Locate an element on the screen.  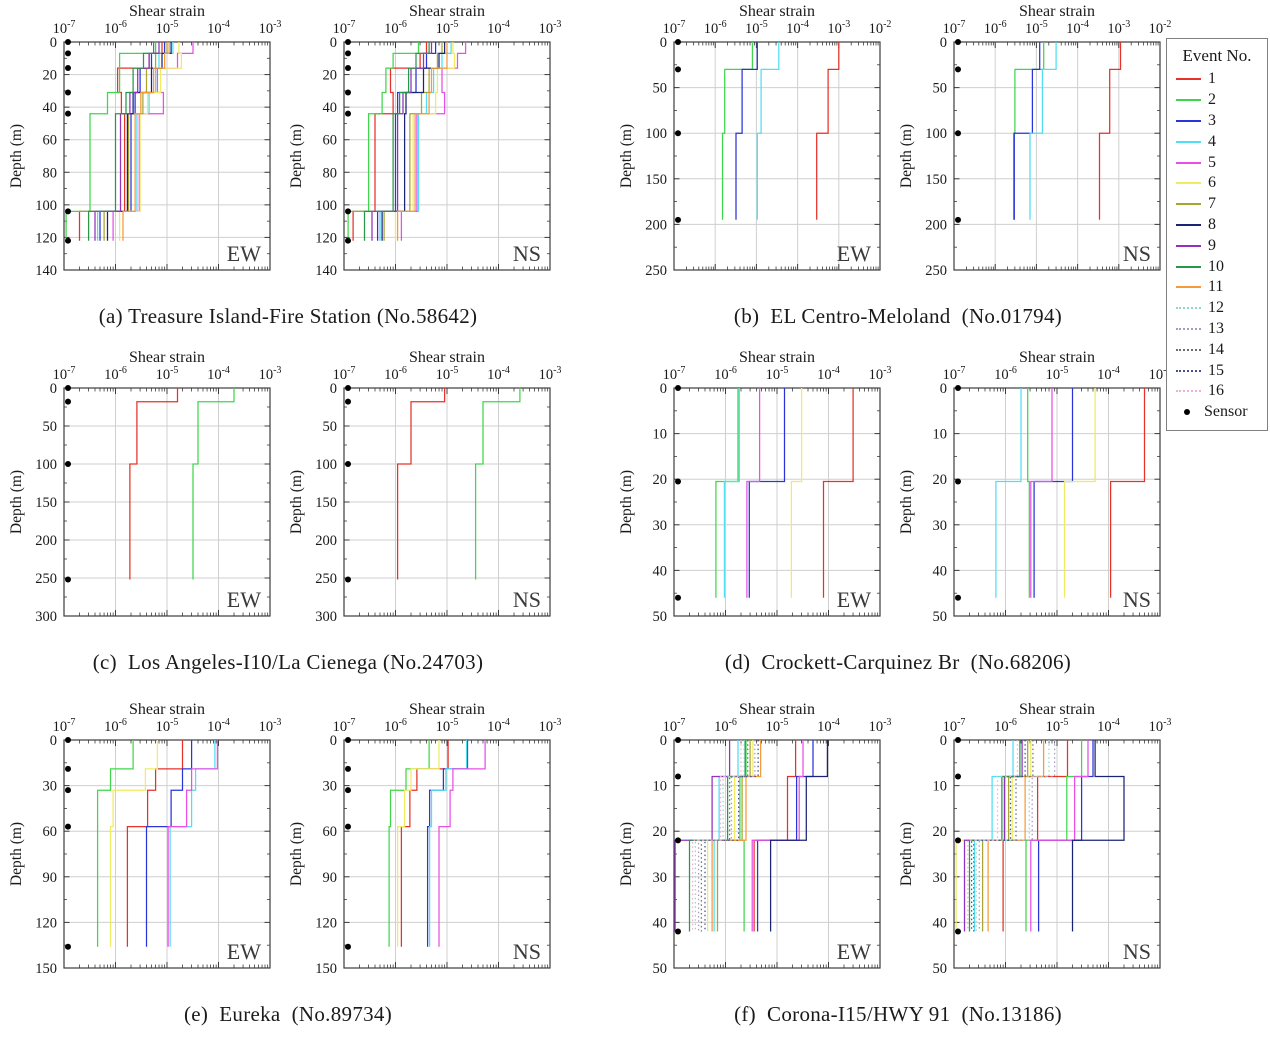
svg-text: 30 is located at coordinates (660, 878).